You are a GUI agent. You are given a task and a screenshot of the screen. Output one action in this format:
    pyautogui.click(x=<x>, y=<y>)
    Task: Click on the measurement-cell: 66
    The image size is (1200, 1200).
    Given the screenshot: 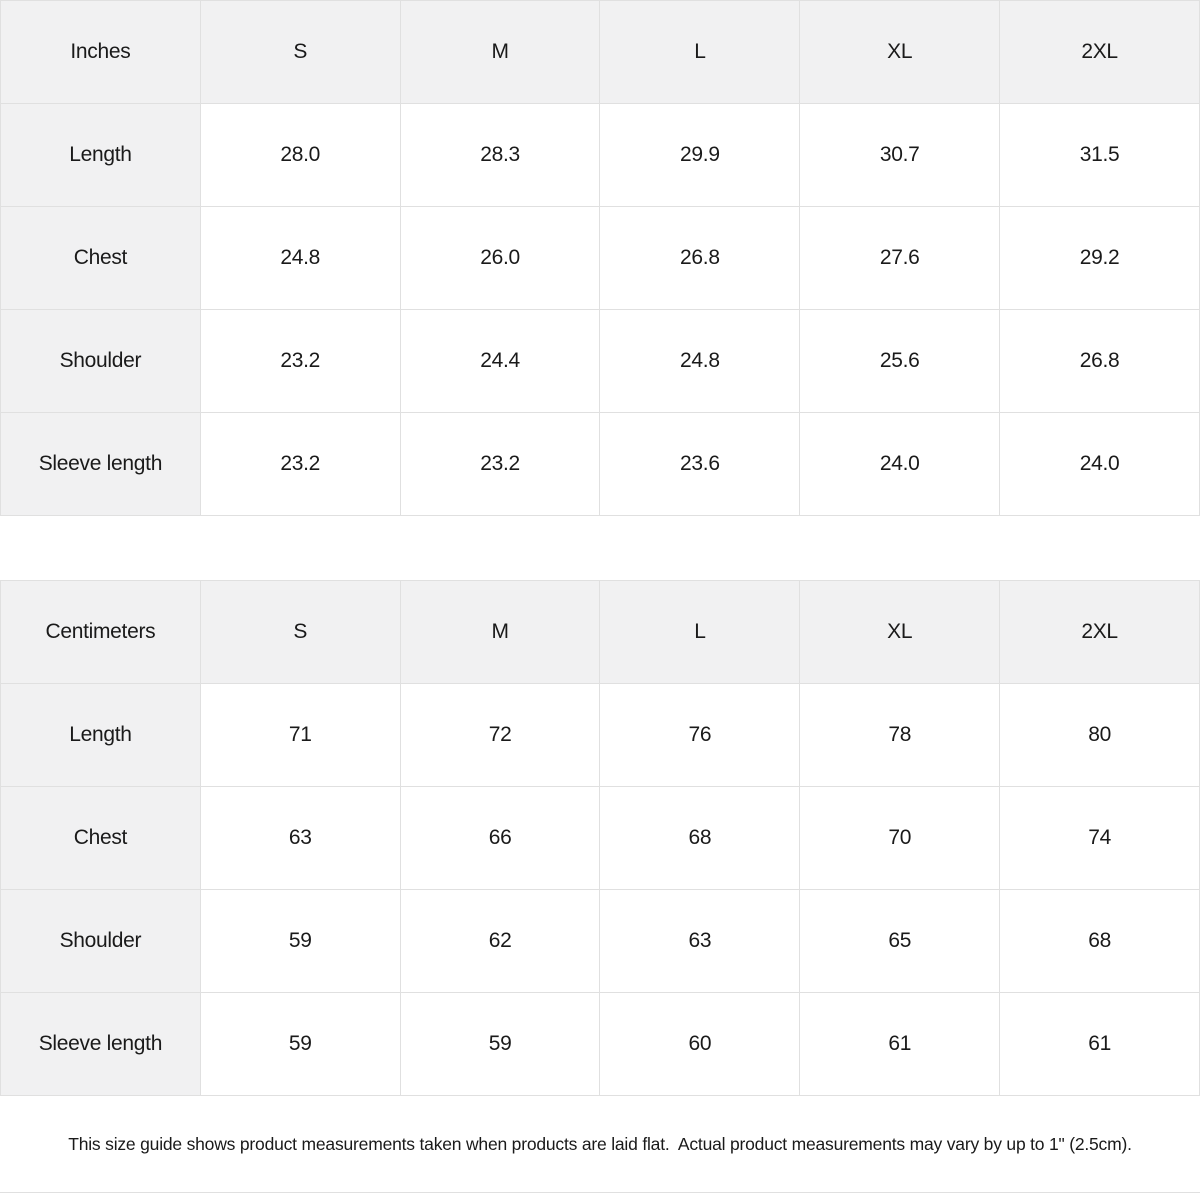 What is the action you would take?
    pyautogui.click(x=500, y=838)
    